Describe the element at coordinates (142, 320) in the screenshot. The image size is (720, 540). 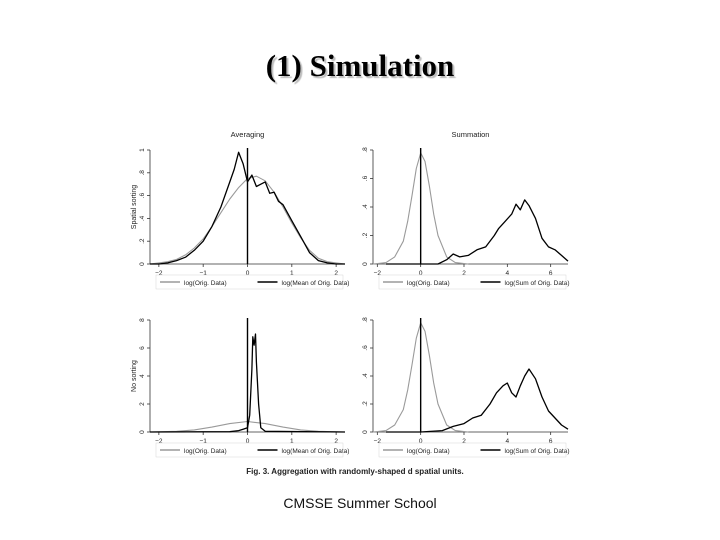
I see `y-tick-label: 8` at that location.